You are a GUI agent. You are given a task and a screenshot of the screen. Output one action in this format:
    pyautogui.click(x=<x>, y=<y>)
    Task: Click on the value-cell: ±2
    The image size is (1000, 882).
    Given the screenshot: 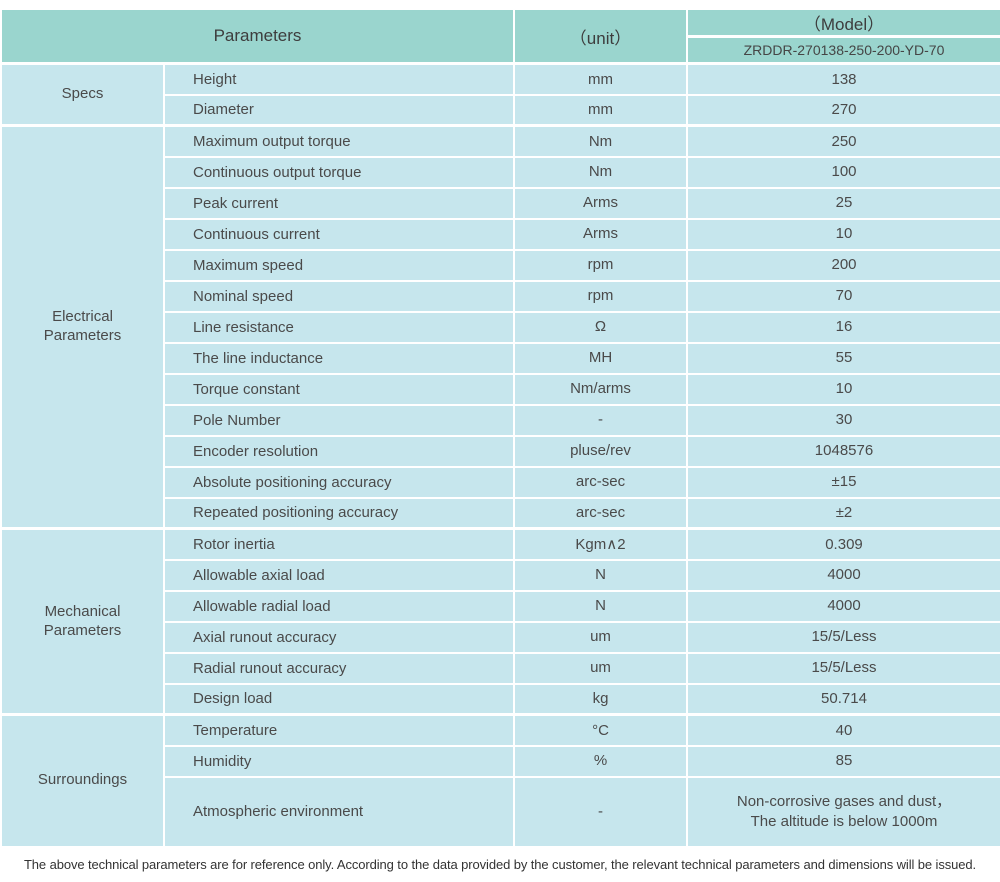 What is the action you would take?
    pyautogui.click(x=843, y=513)
    